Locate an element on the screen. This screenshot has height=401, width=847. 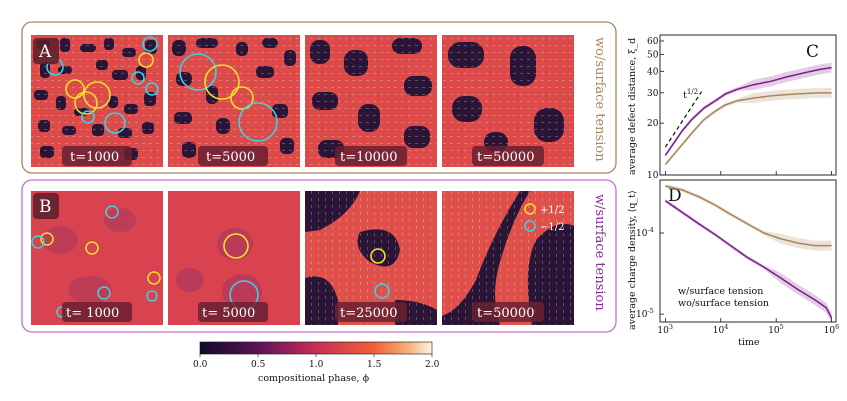
x-tick-label-2: 10⁵ is located at coordinates (776, 329).